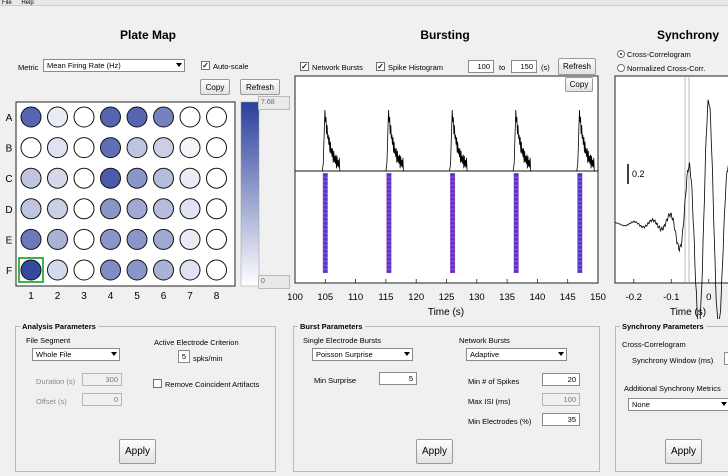  Describe the element at coordinates (380, 66) in the screenshot. I see `spike-histogram-checkbox: ✓` at that location.